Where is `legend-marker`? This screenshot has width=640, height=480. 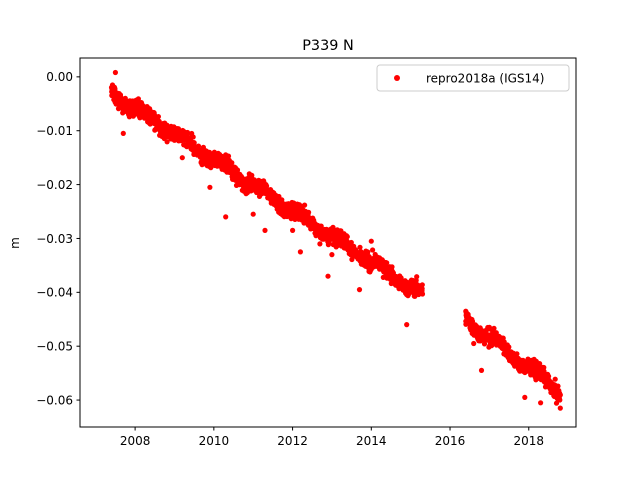 legend-marker is located at coordinates (397, 78).